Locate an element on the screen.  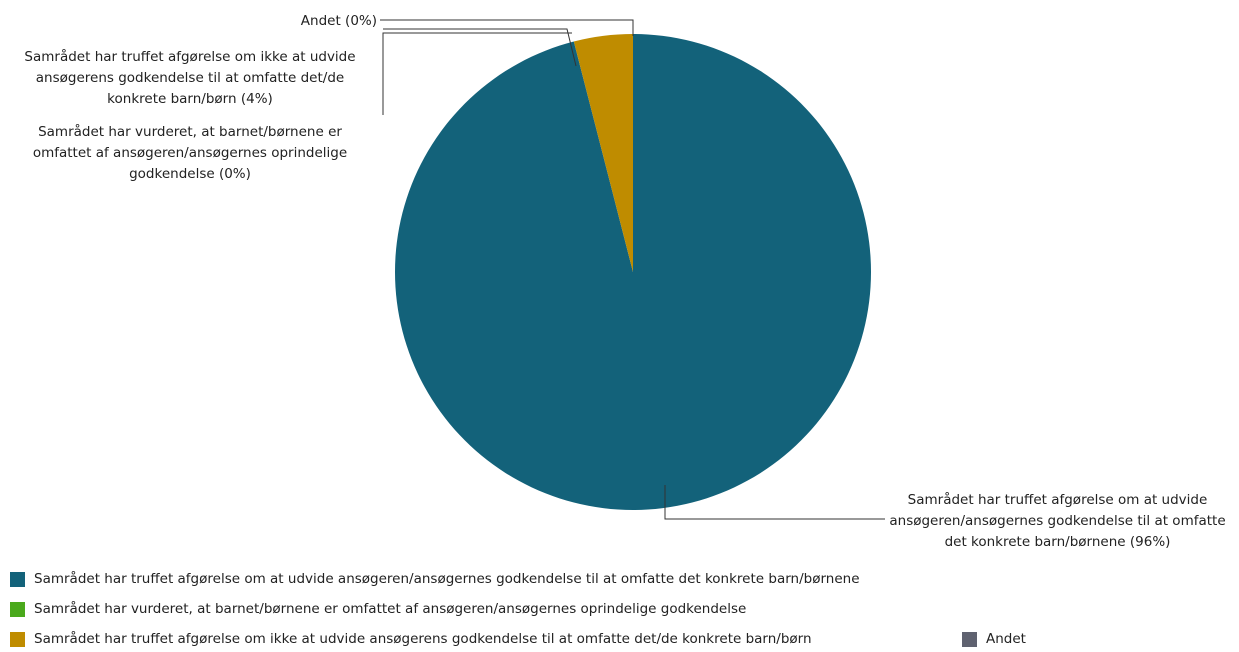
pie-slice is located at coordinates (603, 153).